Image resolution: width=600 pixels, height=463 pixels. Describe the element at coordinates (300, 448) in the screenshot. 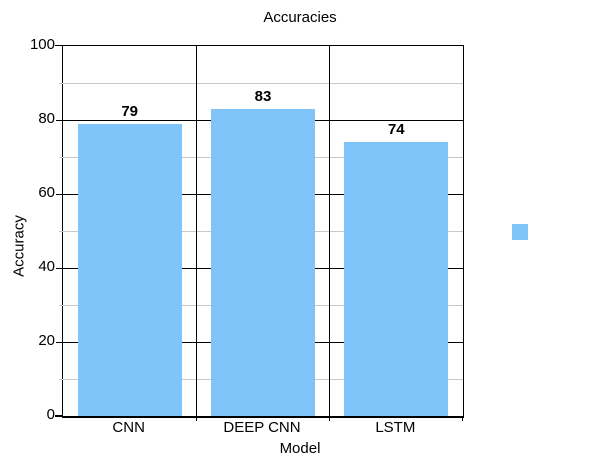

I see `x-axis-title: Model` at that location.